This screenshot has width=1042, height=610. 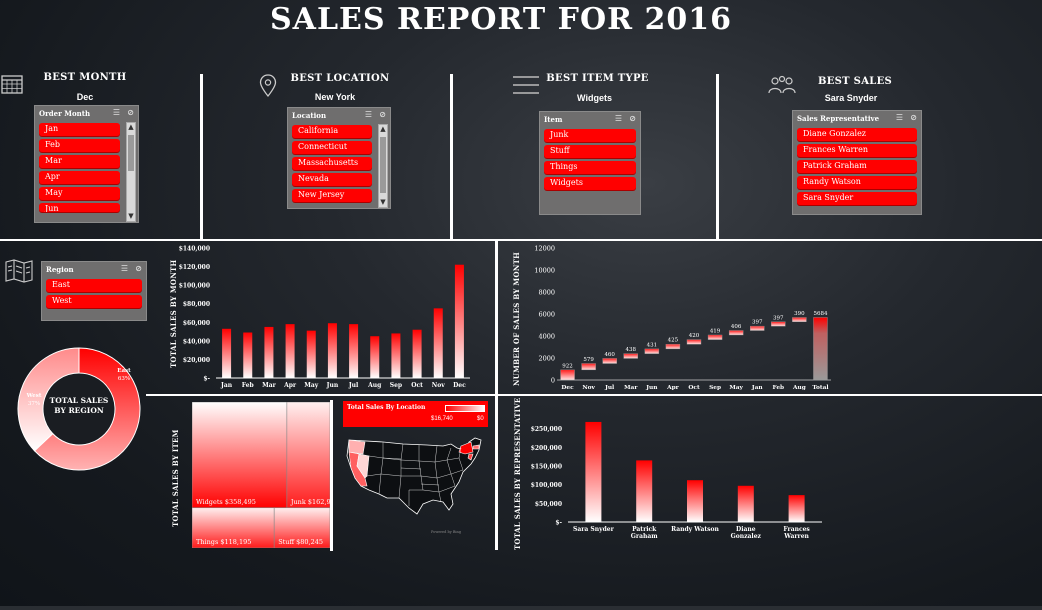 I want to click on legend-min: $0, so click(x=480, y=419).